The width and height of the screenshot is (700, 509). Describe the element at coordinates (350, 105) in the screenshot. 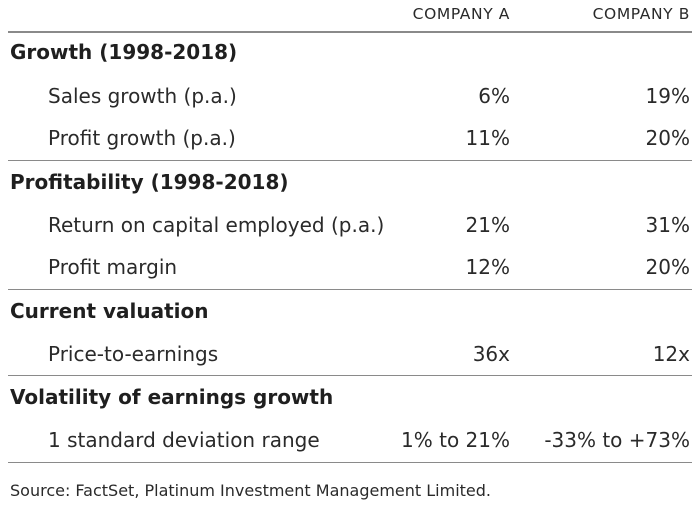

I see `table-row-sales-growth: Sales growth (p.a.) 6% 19%` at that location.